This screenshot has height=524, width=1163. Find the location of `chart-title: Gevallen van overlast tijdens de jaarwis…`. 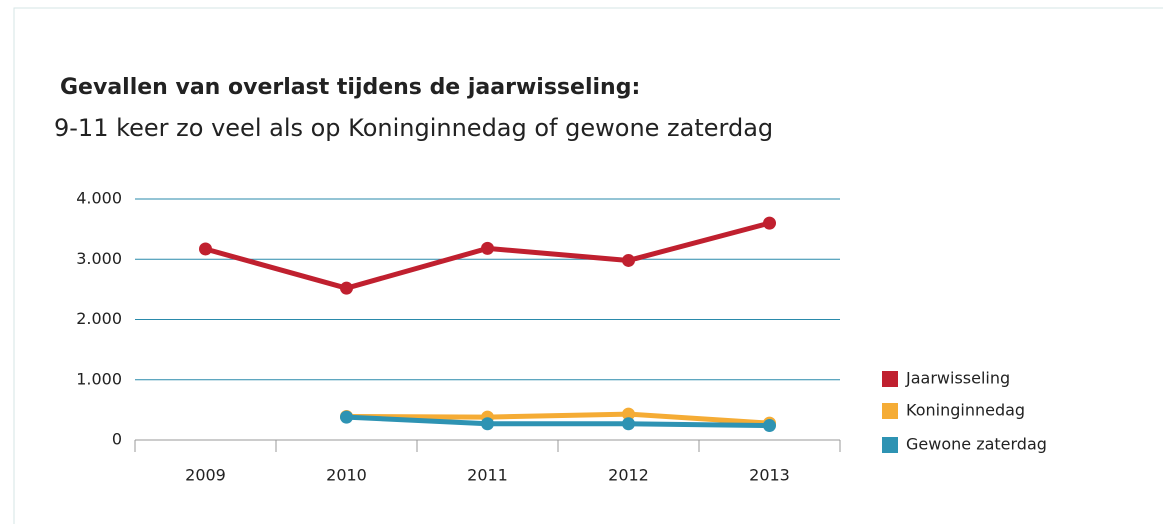

chart-title: Gevallen van overlast tijdens de jaarwis… is located at coordinates (350, 87).